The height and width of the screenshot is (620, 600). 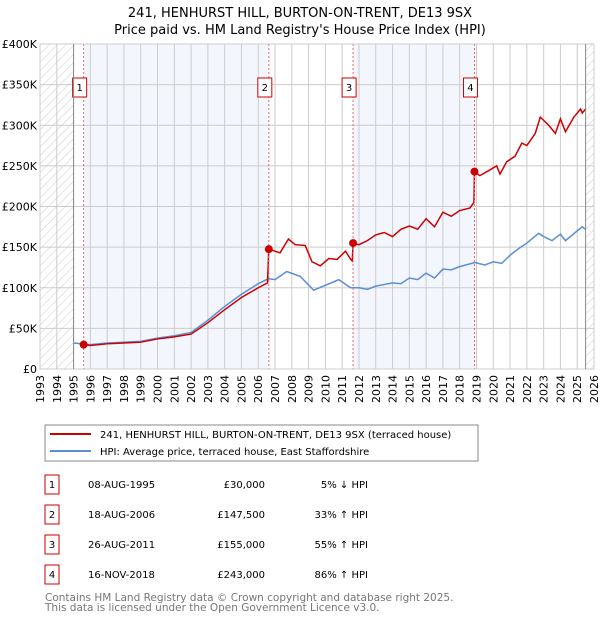 I want to click on x-tick-label: 2007, so click(x=275, y=389).